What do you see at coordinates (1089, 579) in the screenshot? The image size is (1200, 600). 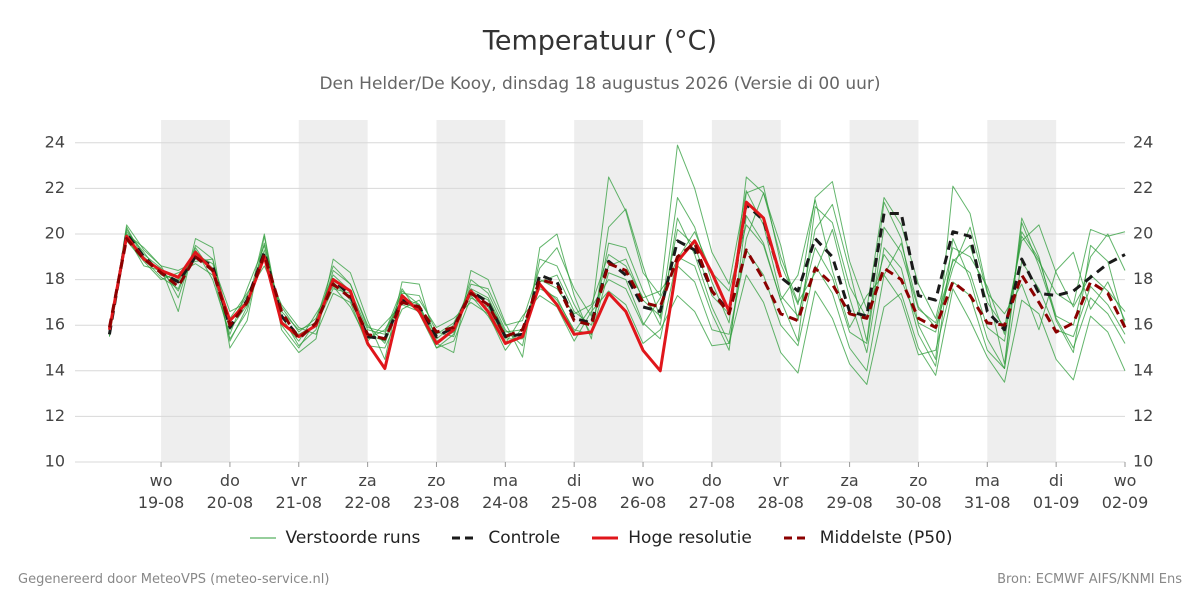 I see `footer-source: Bron: ECMWF AIFS/KNMI Ens` at bounding box center [1089, 579].